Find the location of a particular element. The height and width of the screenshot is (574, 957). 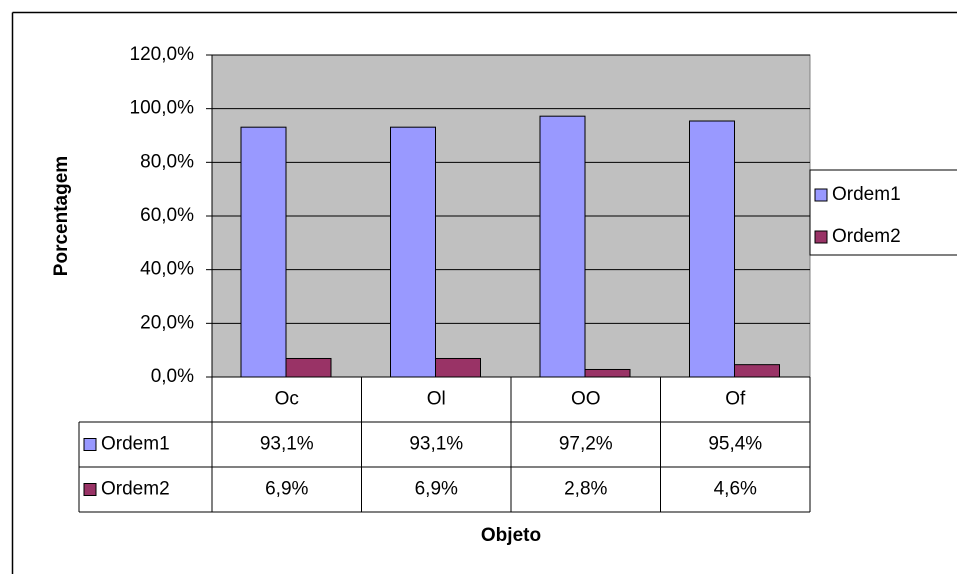

y-axis-label: Porcentagem is located at coordinates (61, 216).